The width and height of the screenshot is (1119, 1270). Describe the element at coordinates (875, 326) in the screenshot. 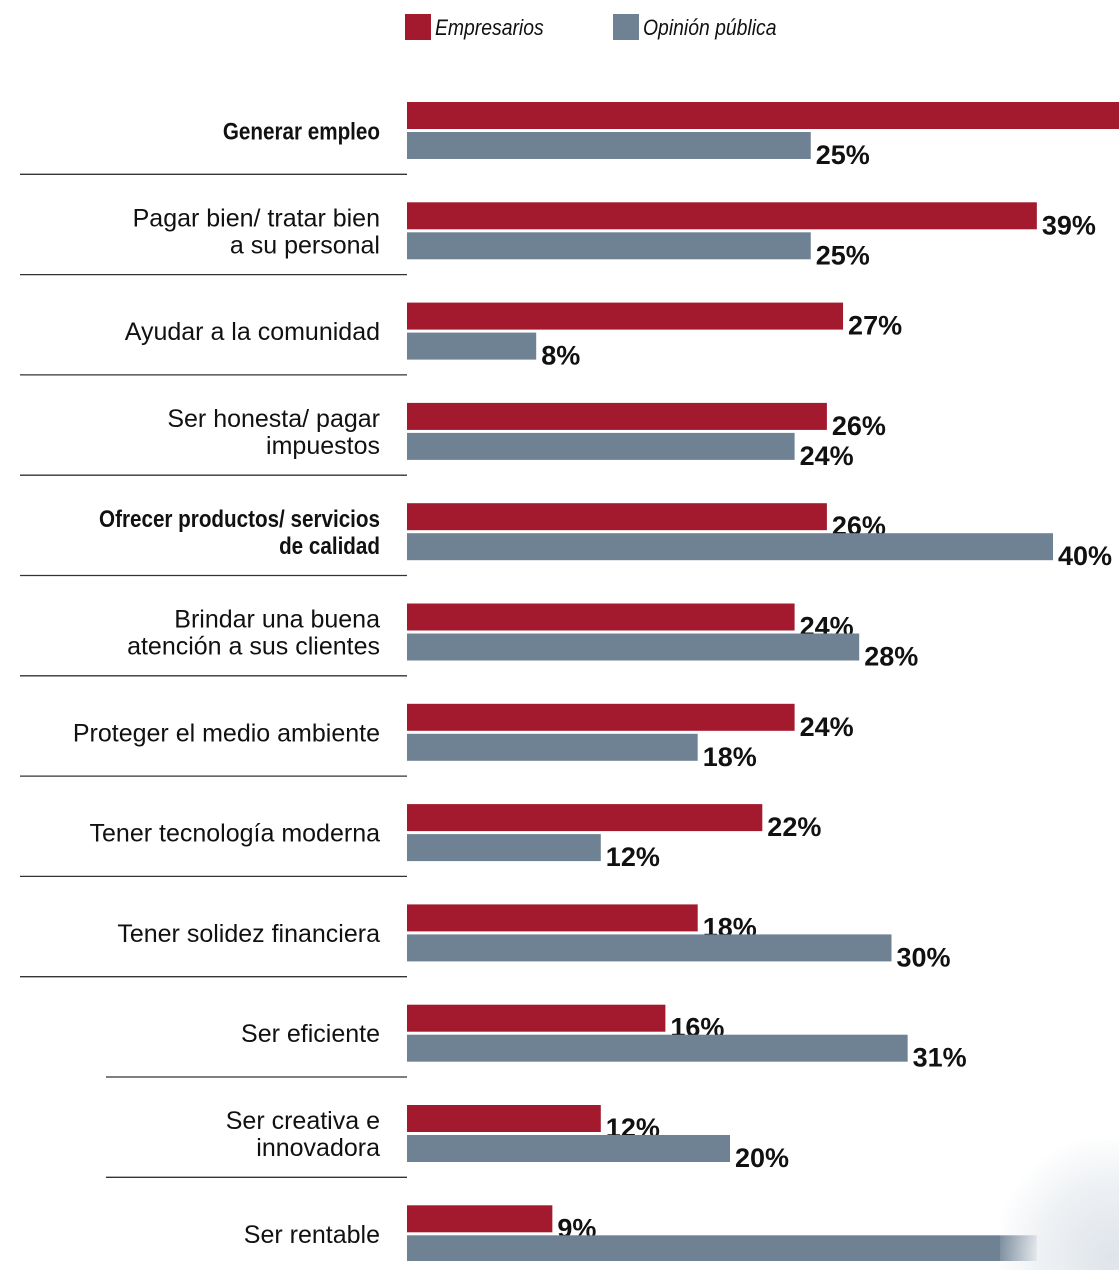

I see `data-label: 27%` at that location.